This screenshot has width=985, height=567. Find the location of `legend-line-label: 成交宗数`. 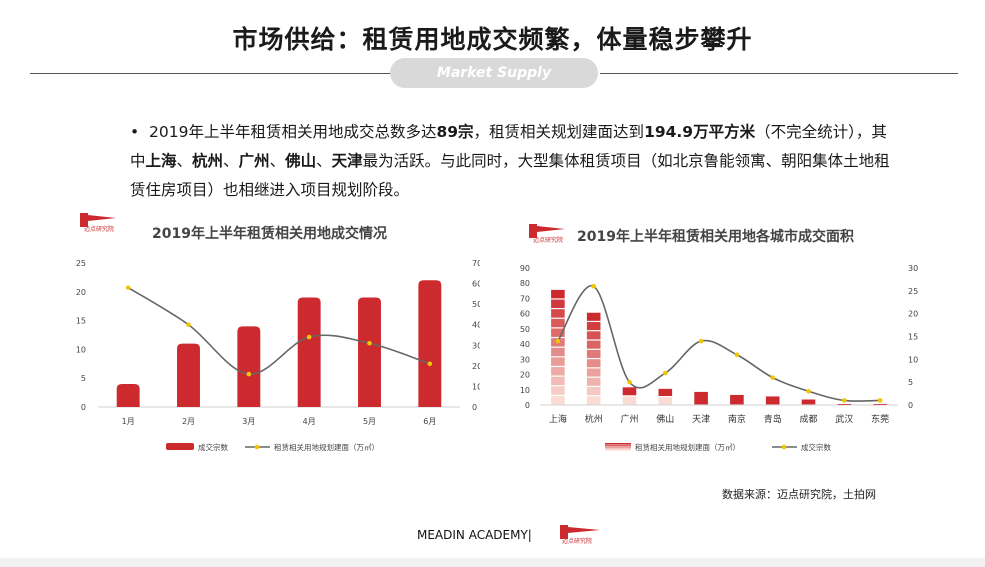

legend-line-label: 成交宗数 is located at coordinates (816, 447).